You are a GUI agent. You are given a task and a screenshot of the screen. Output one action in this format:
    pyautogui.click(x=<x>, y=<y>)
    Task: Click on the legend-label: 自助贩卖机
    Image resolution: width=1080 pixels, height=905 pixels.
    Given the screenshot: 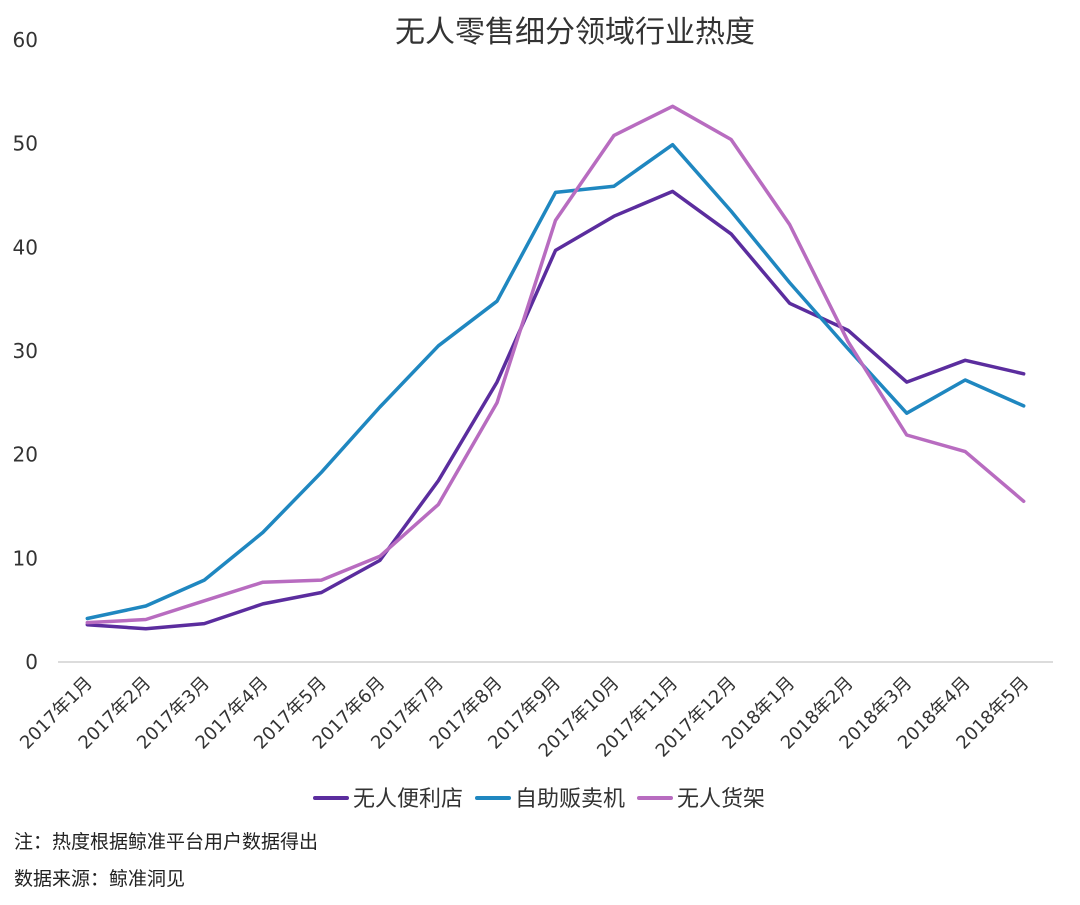 What is the action you would take?
    pyautogui.click(x=570, y=799)
    